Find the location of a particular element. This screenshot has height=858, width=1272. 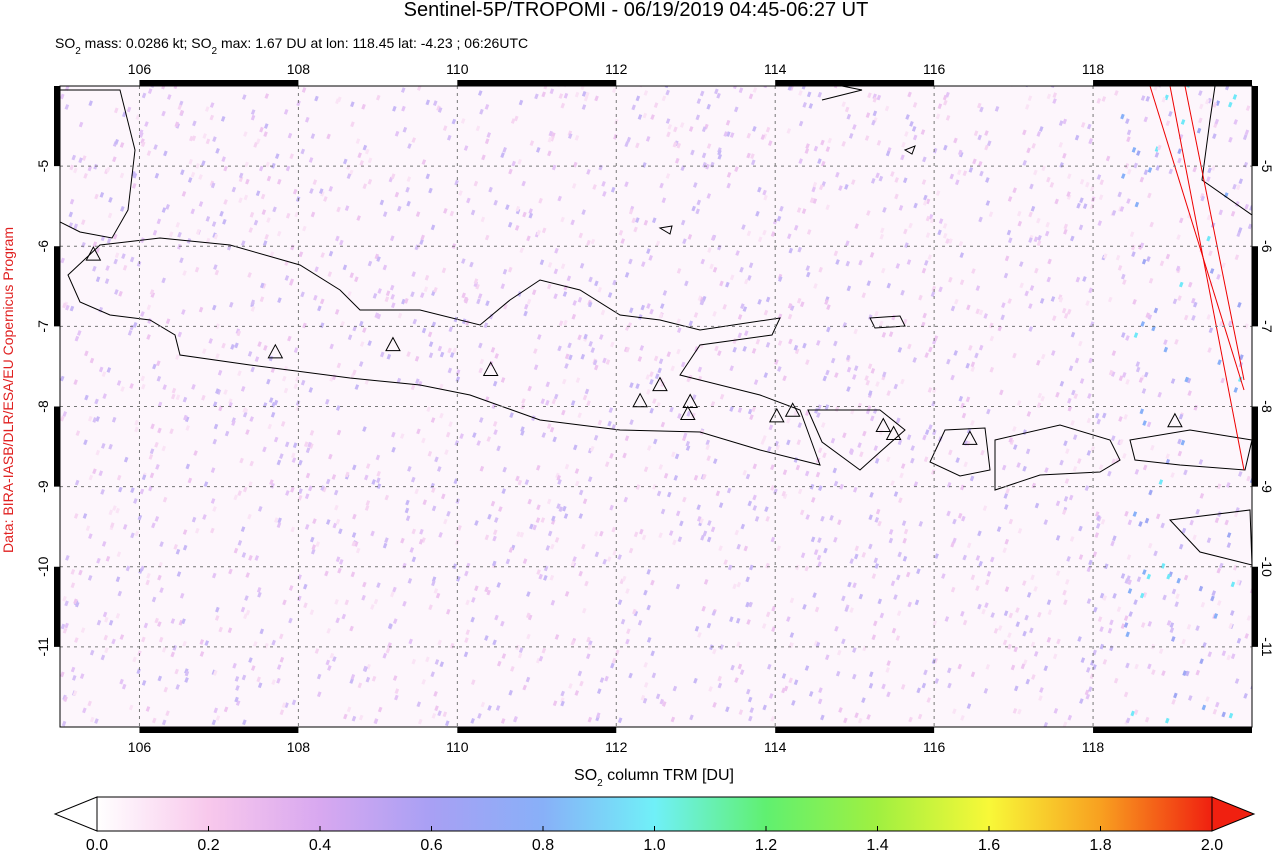

axis-band is located at coordinates (1255, 126).